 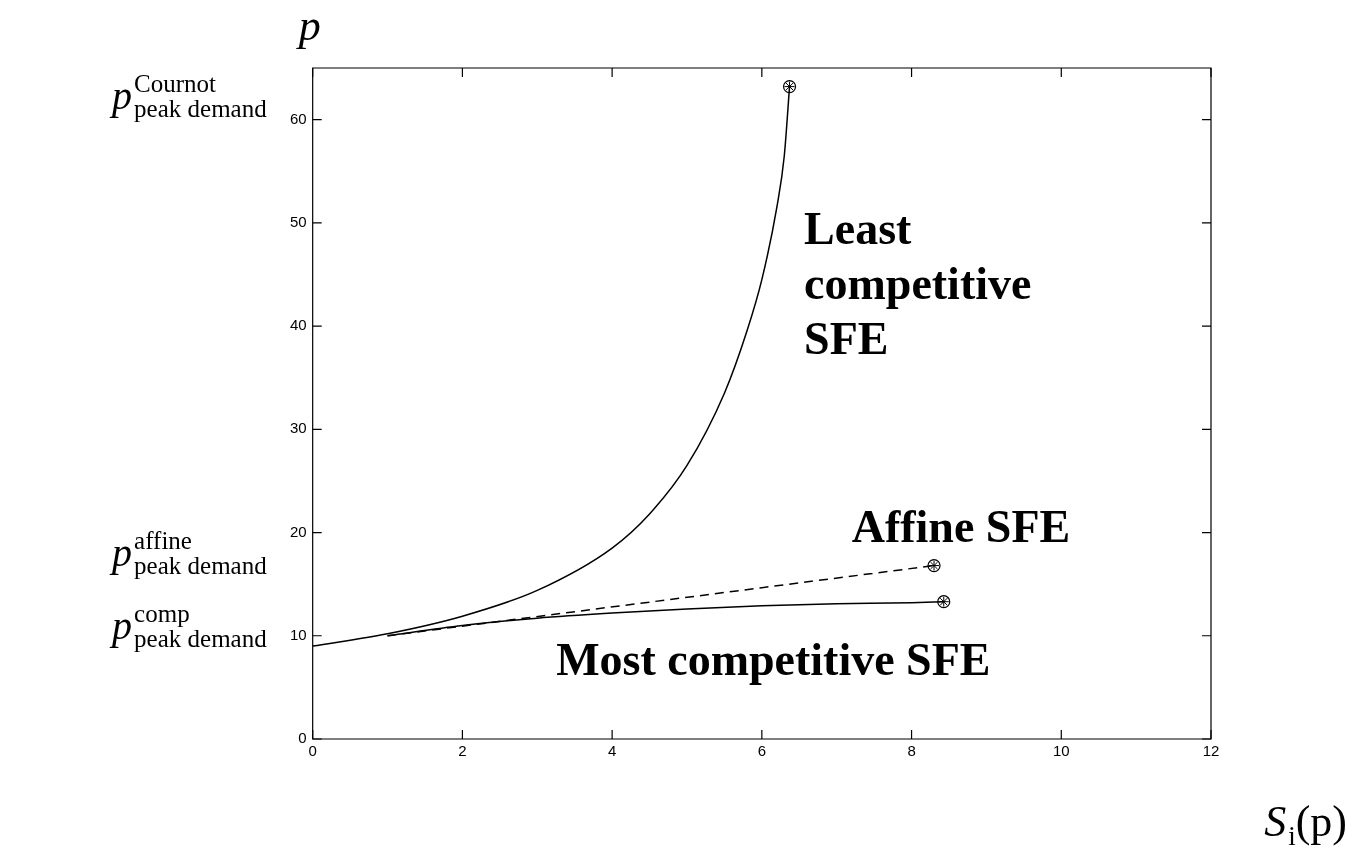 What do you see at coordinates (762, 751) in the screenshot?
I see `x-tick-label: 6` at bounding box center [762, 751].